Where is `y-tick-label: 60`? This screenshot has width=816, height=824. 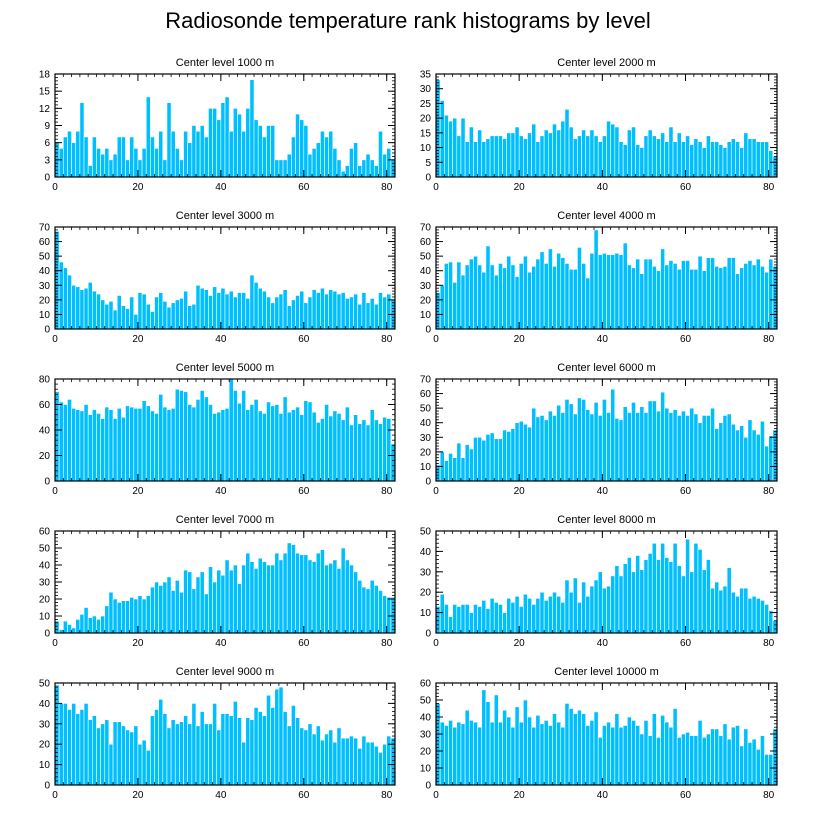
y-tick-label: 60 is located at coordinates (45, 242).